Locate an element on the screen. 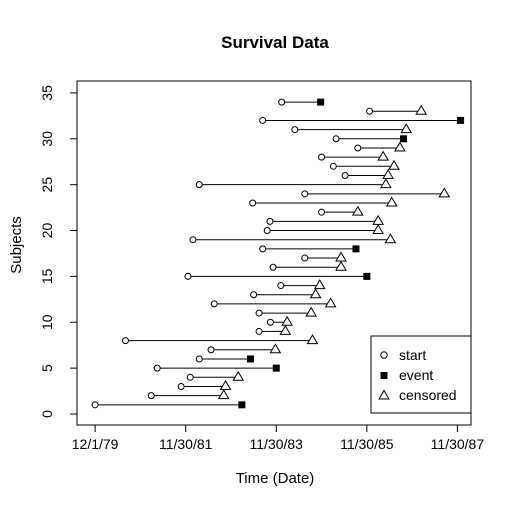  legend-label-event: event is located at coordinates (416, 375).